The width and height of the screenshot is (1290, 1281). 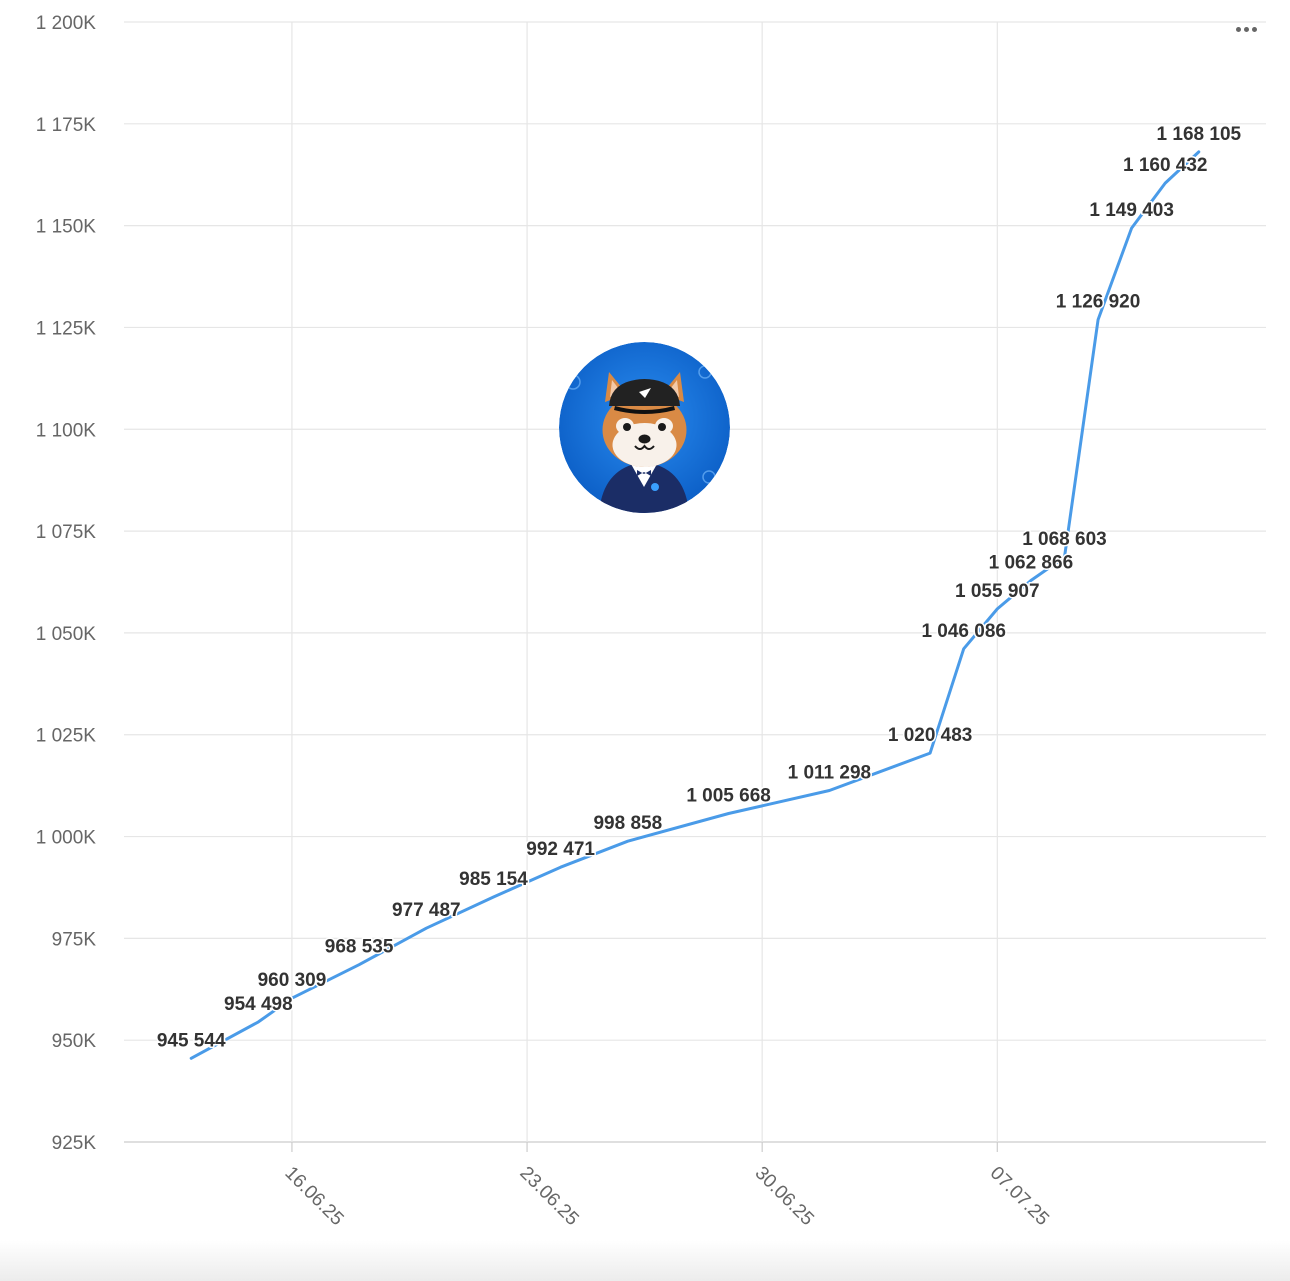 What do you see at coordinates (74, 939) in the screenshot?
I see `y-tick-label: 975K` at bounding box center [74, 939].